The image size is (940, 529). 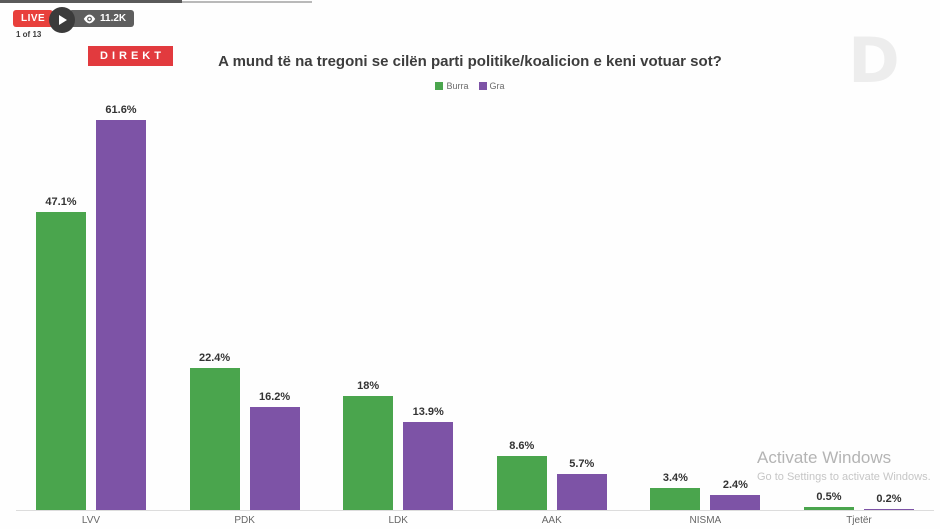 What do you see at coordinates (521, 310) in the screenshot?
I see `barwrap-burra: 8.6%` at bounding box center [521, 310].